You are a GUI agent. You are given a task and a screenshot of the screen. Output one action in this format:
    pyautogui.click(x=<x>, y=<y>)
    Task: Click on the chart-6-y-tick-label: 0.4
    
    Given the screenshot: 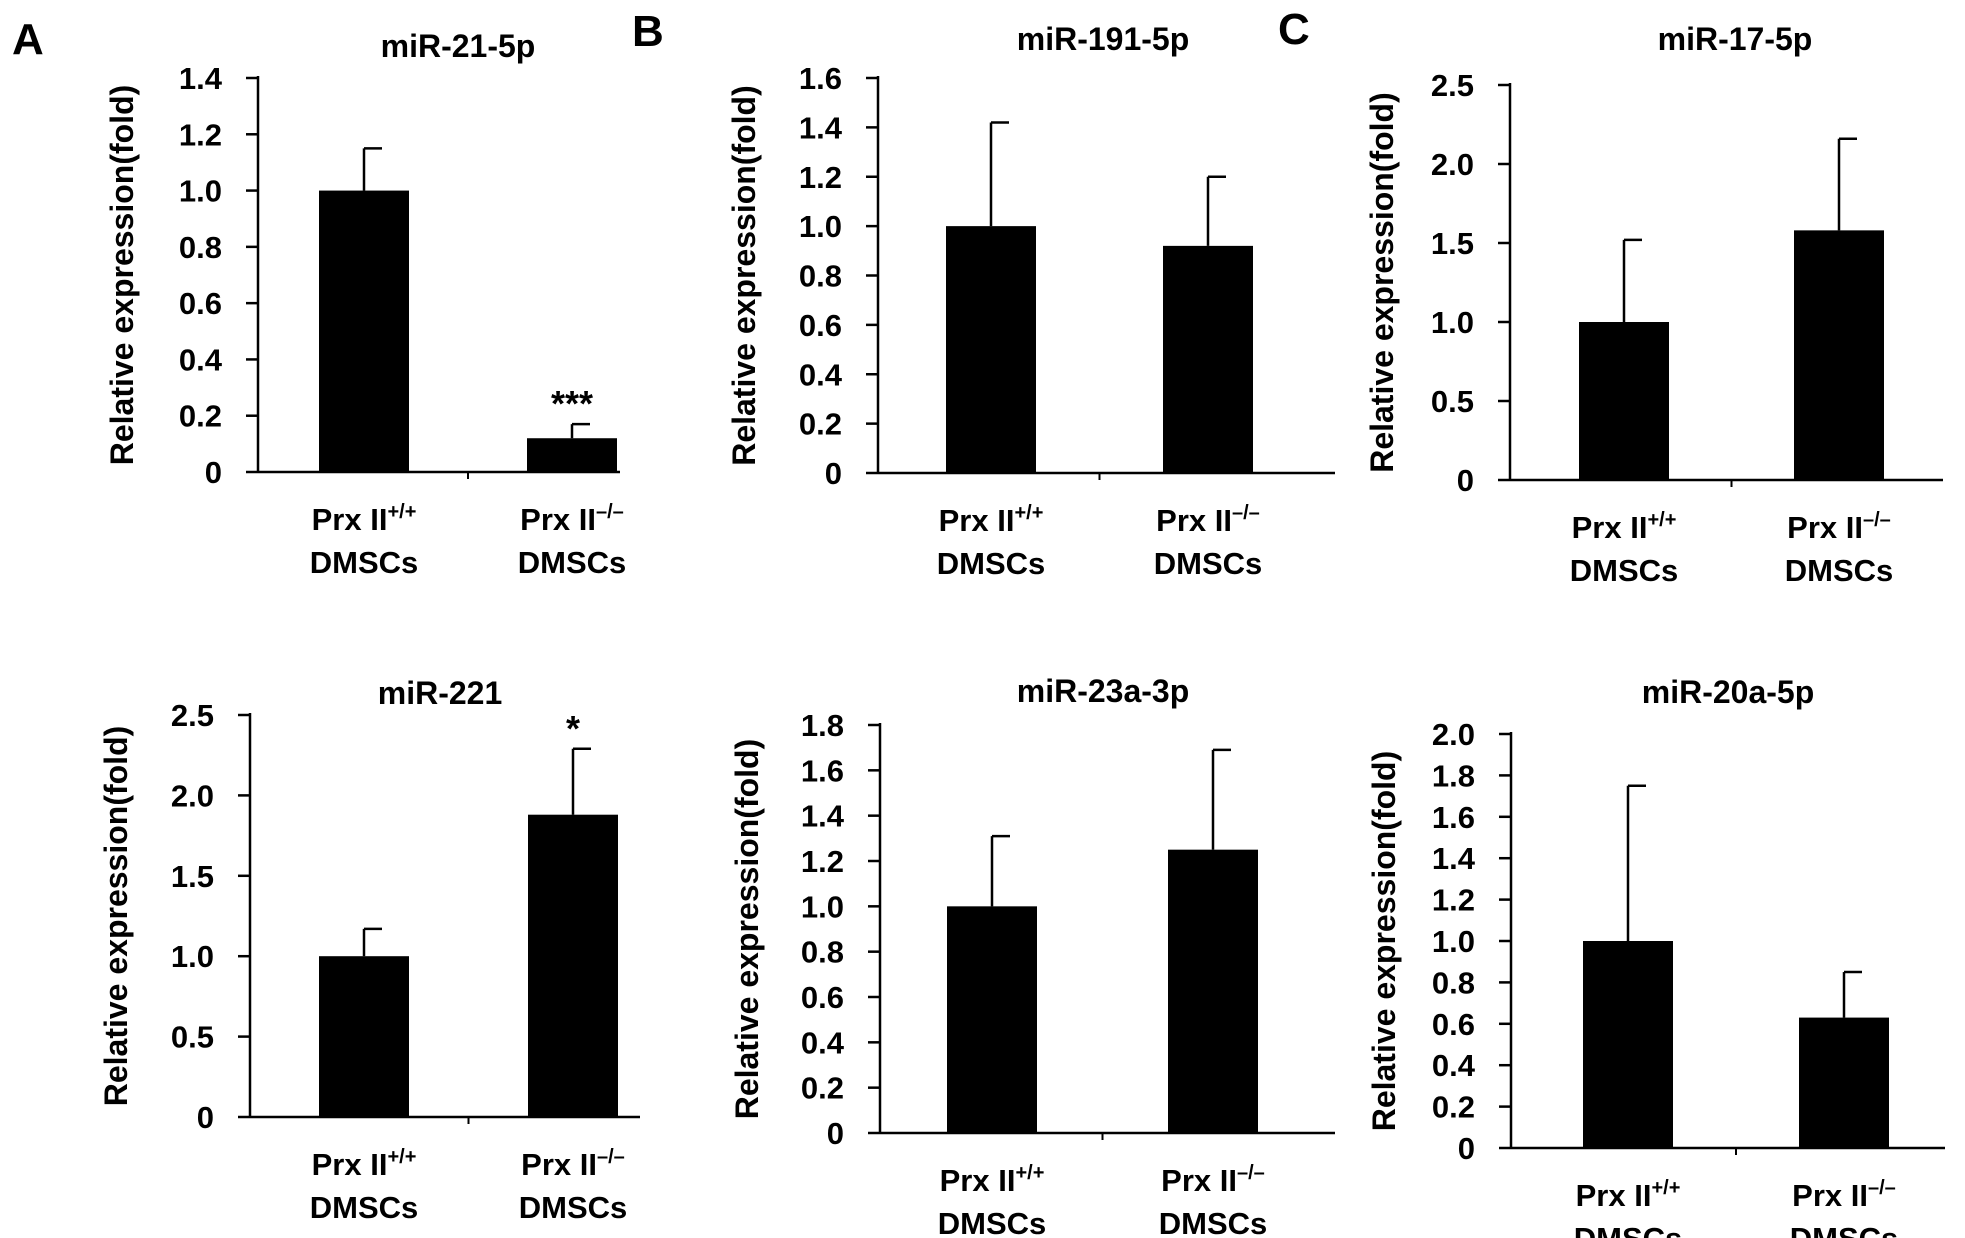 What is the action you would take?
    pyautogui.click(x=1454, y=1065)
    